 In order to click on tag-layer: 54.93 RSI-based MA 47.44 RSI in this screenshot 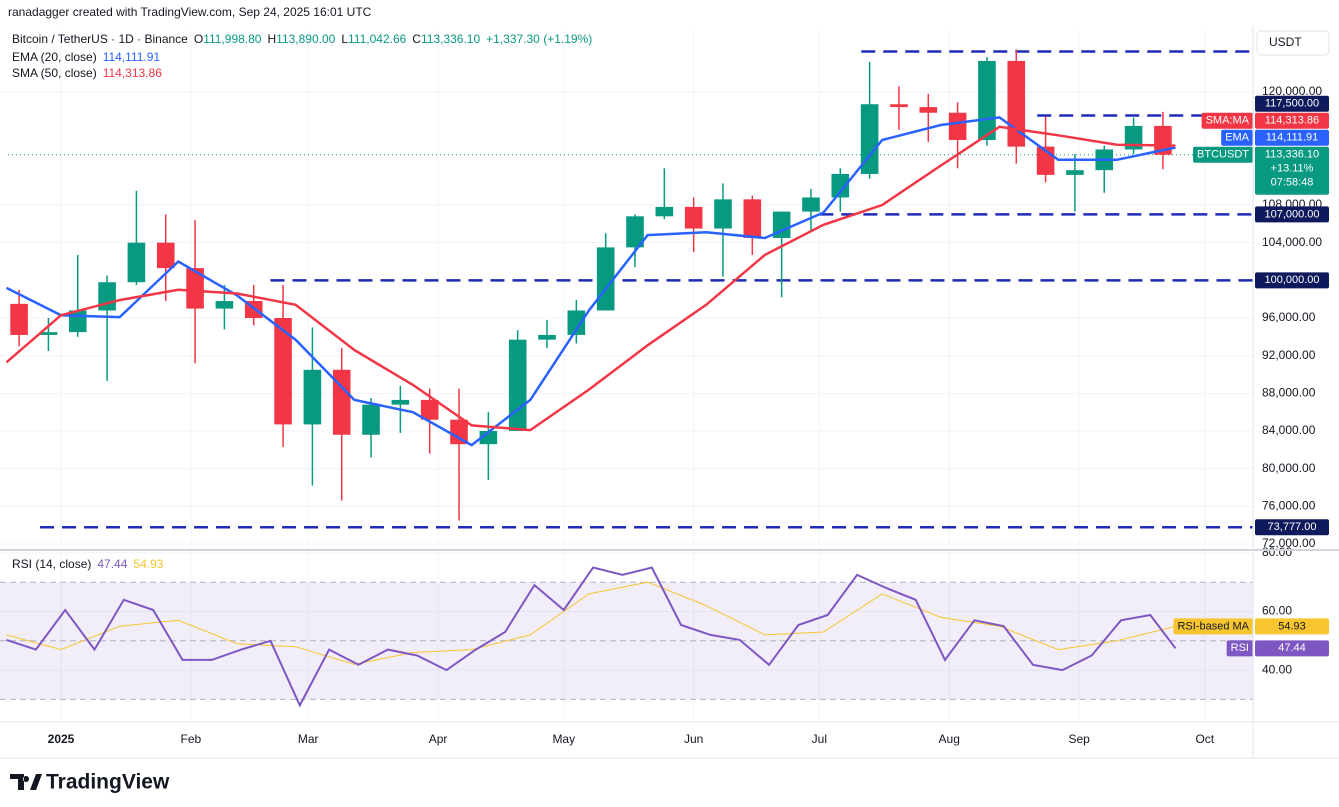, I will do `click(1251, 637)`.